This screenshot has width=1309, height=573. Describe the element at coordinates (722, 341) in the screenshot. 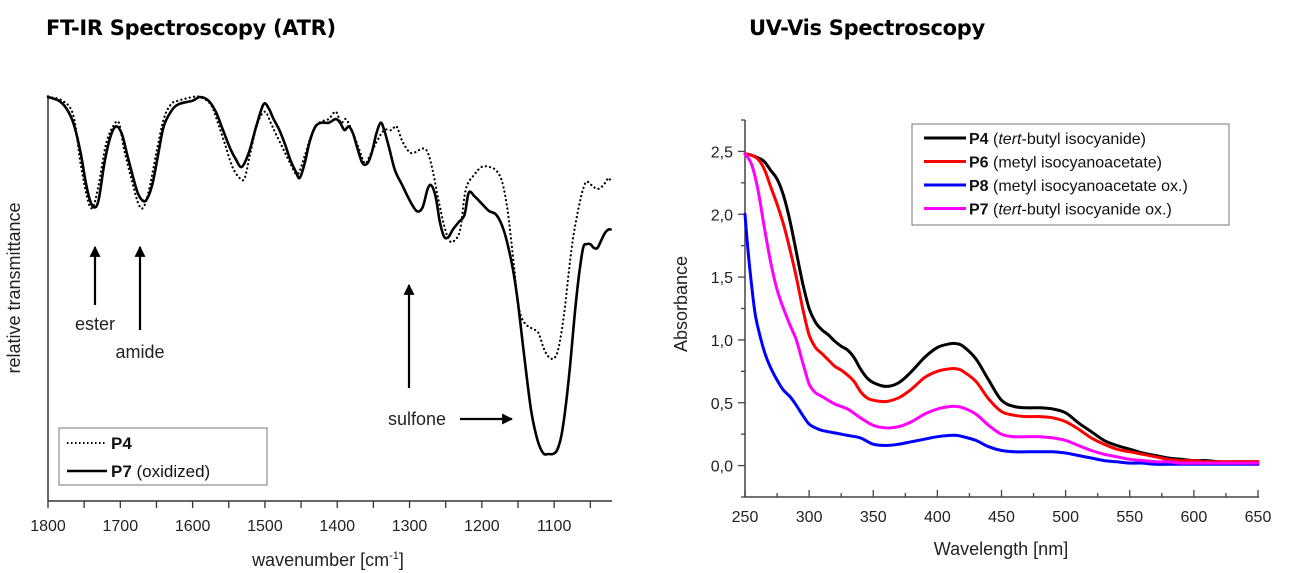

I see `uv-y-tick-label: 1,0` at that location.